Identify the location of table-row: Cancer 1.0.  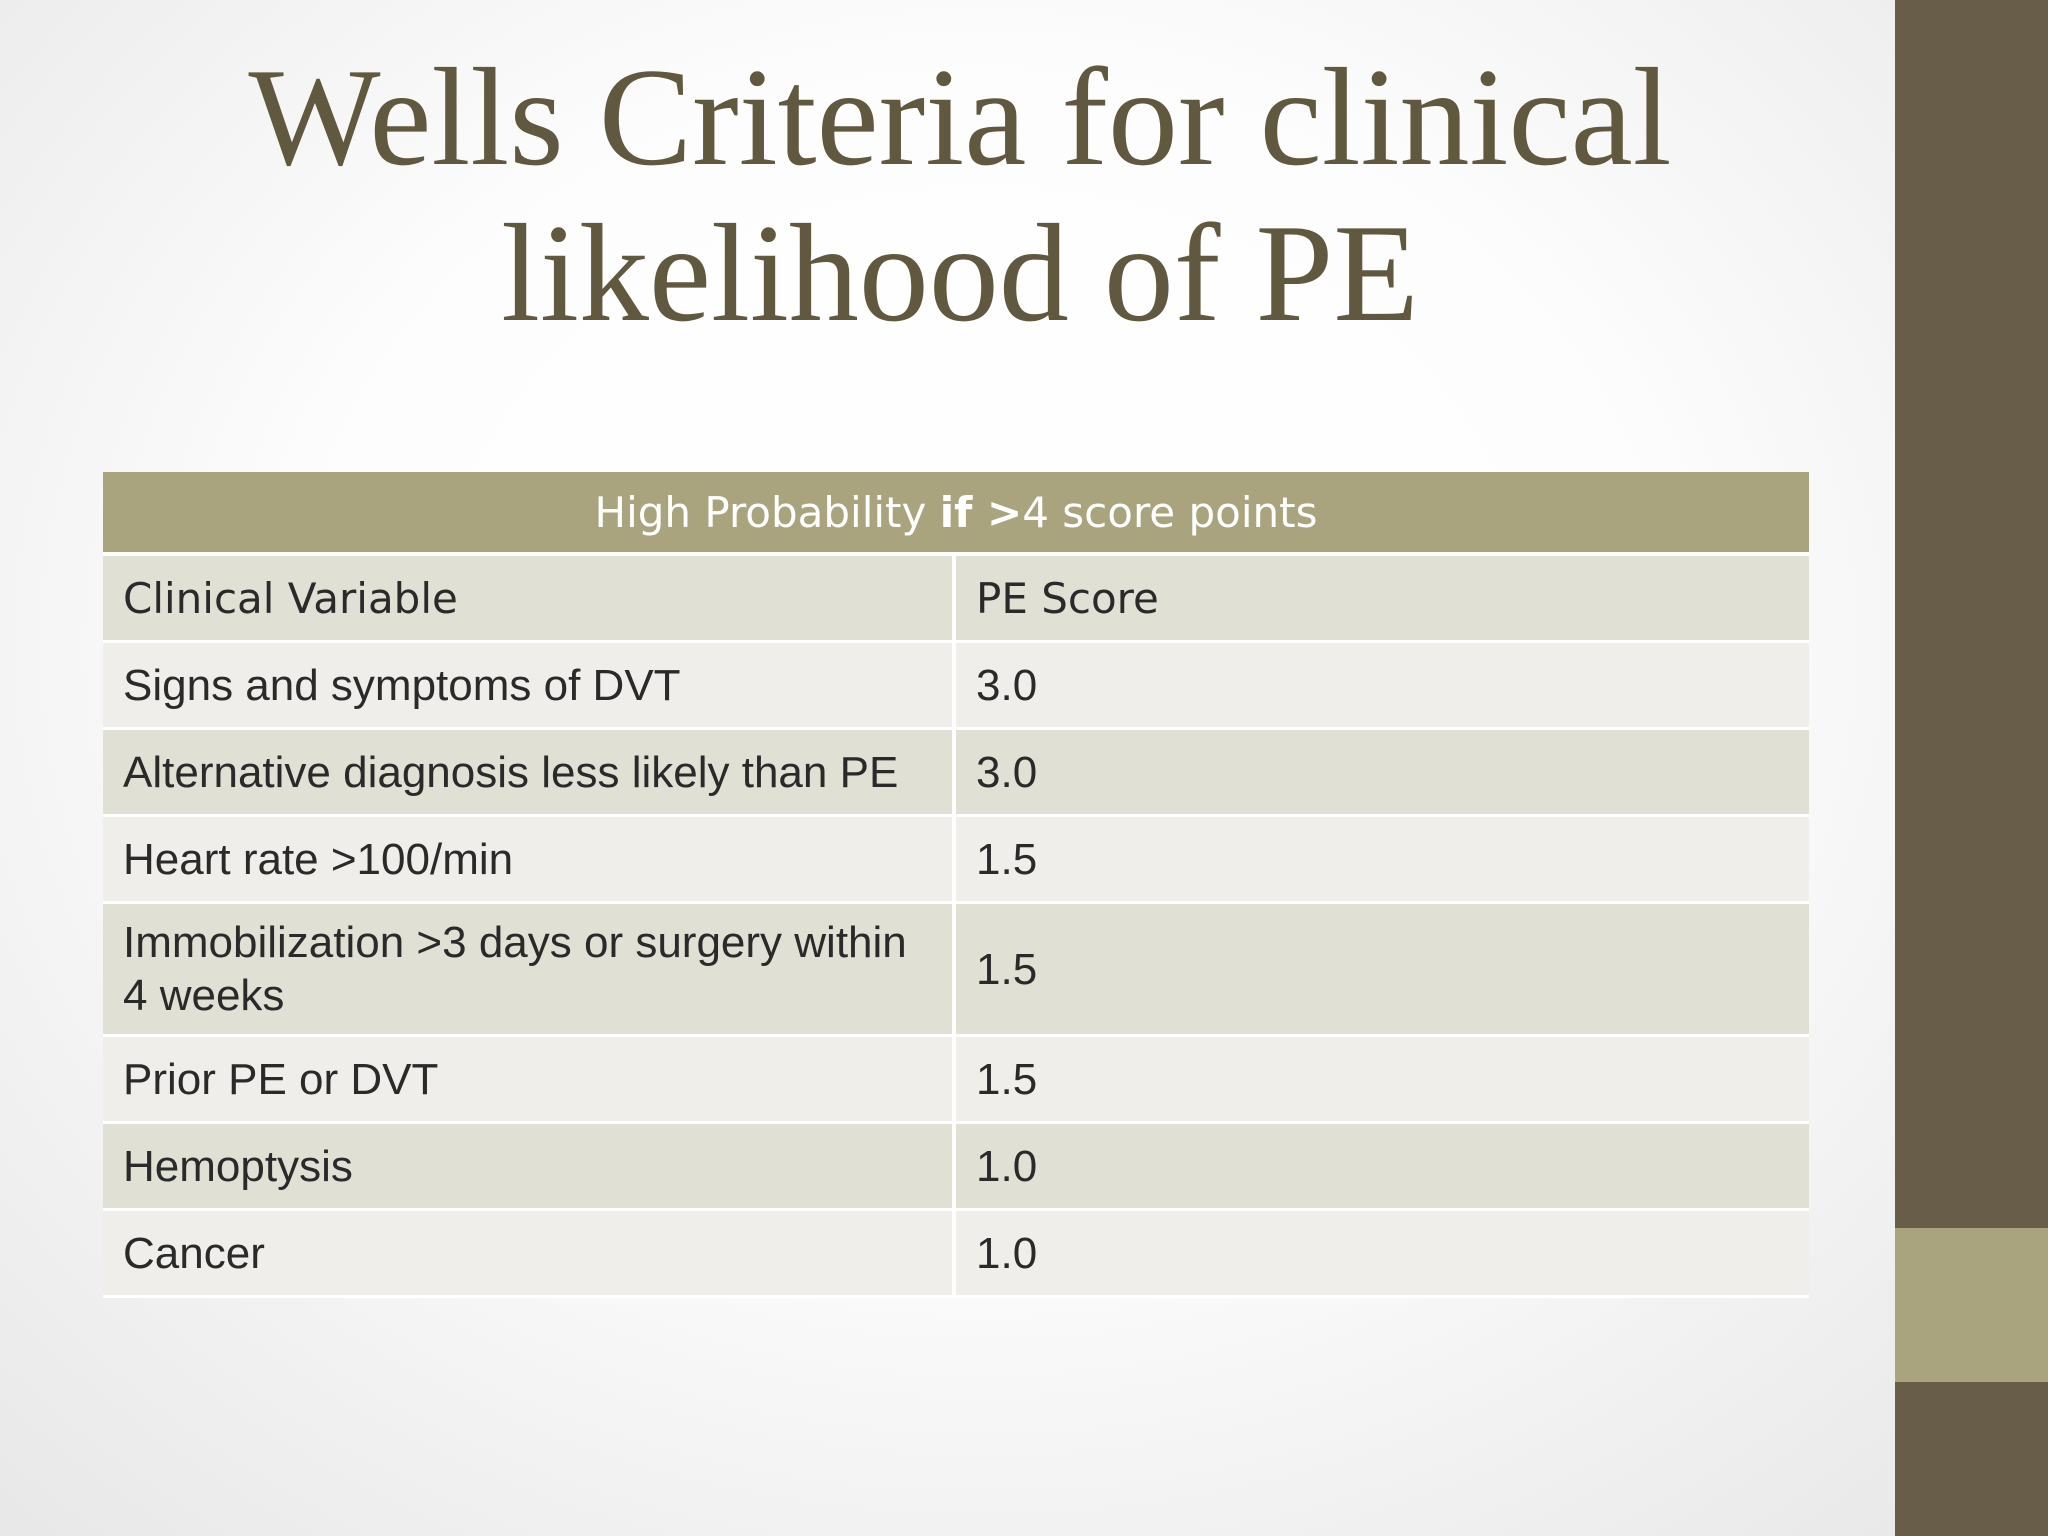
(956, 1254).